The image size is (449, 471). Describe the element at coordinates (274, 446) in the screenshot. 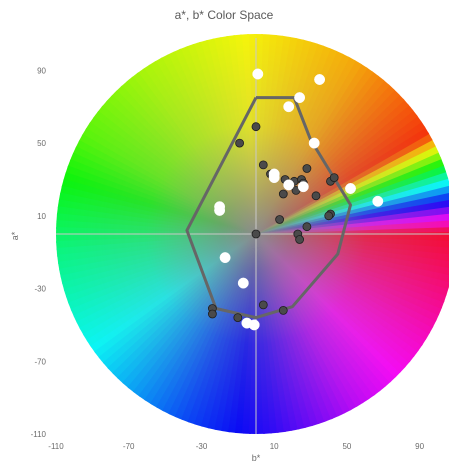

I see `x-tick-label: 10` at that location.